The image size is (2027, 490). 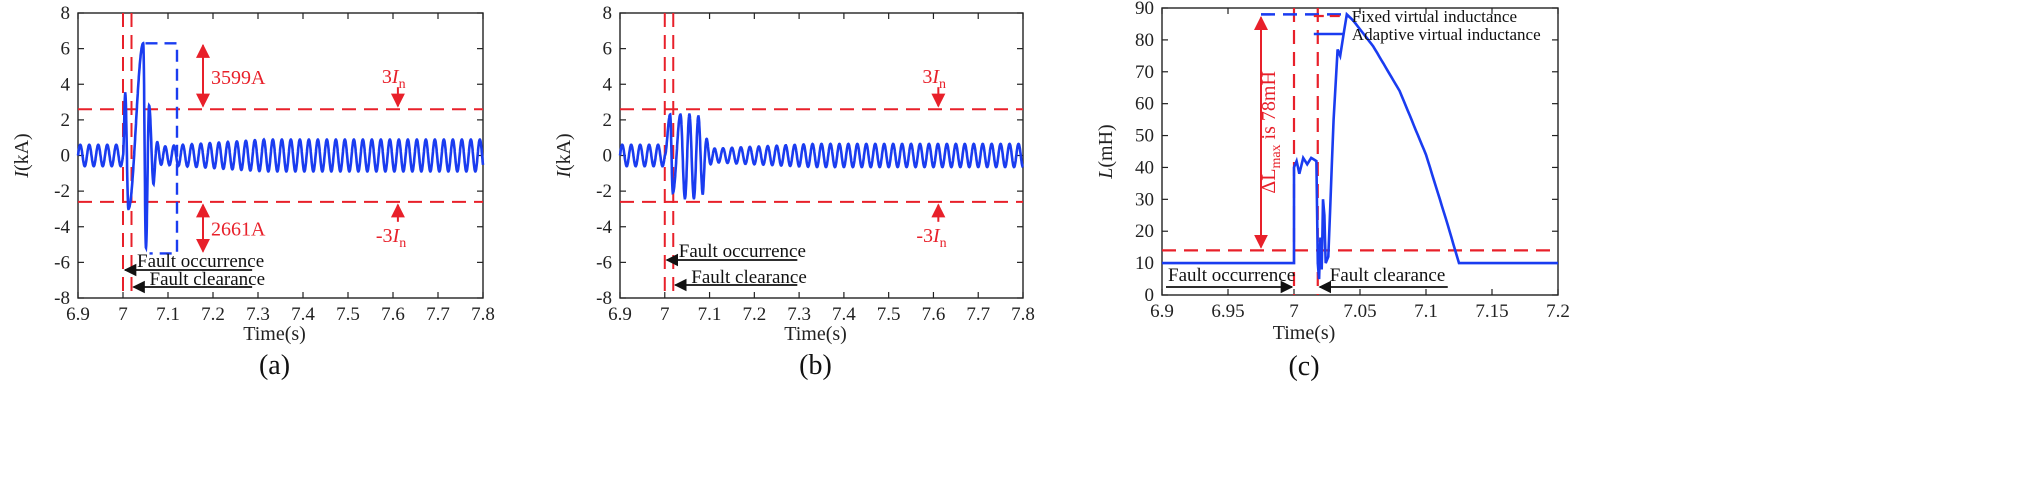 I want to click on y-tick-label: 50, so click(x=1144, y=136).